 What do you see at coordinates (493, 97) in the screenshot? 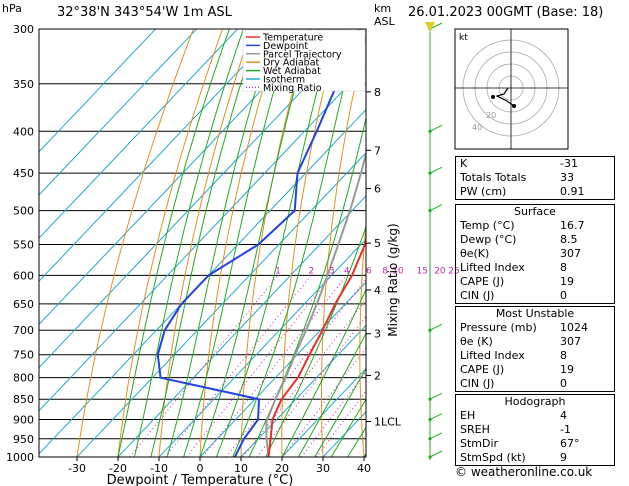
I see `hodograph-point` at bounding box center [493, 97].